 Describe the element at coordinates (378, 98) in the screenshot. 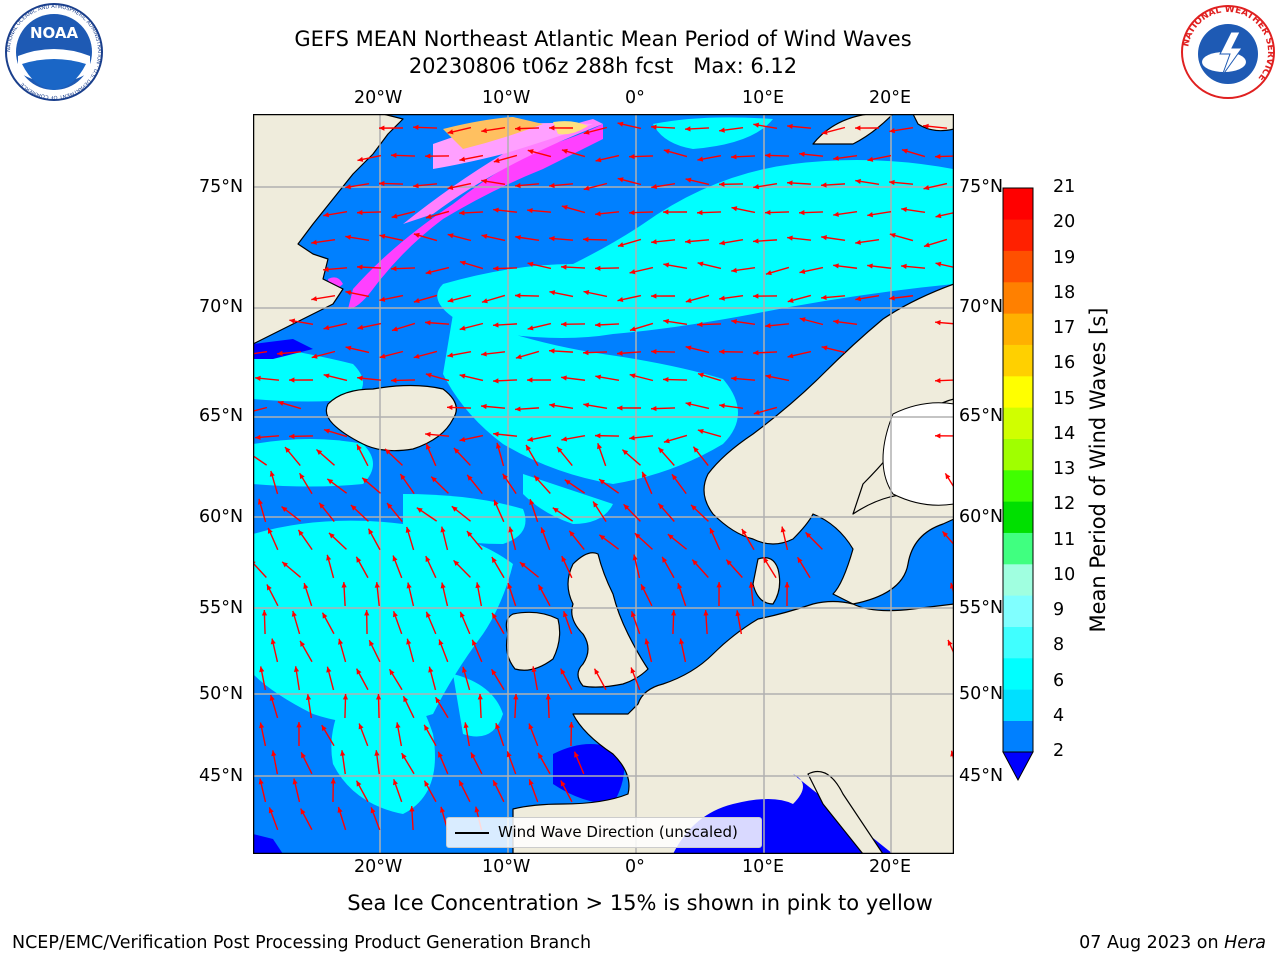

I see `lon-tick-top-1: 20°W` at that location.